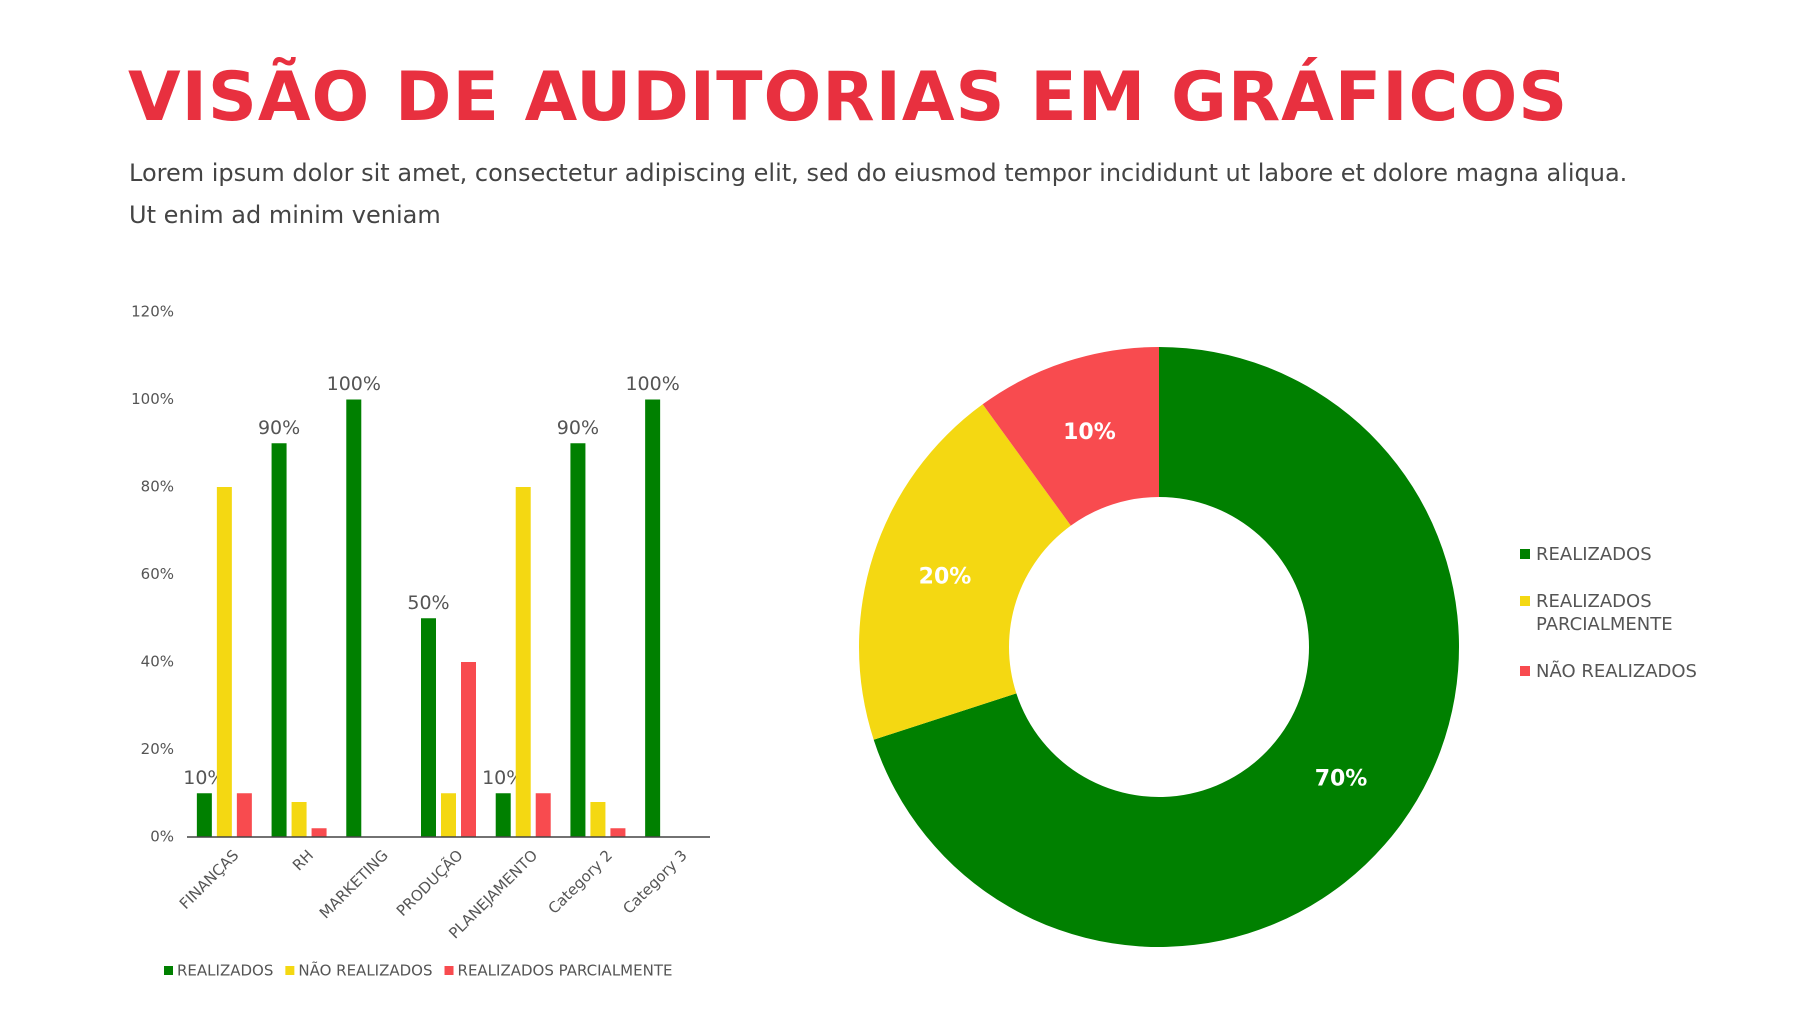 The width and height of the screenshot is (1820, 1024). What do you see at coordinates (354, 884) in the screenshot?
I see `x-tick-label: MARKETING` at bounding box center [354, 884].